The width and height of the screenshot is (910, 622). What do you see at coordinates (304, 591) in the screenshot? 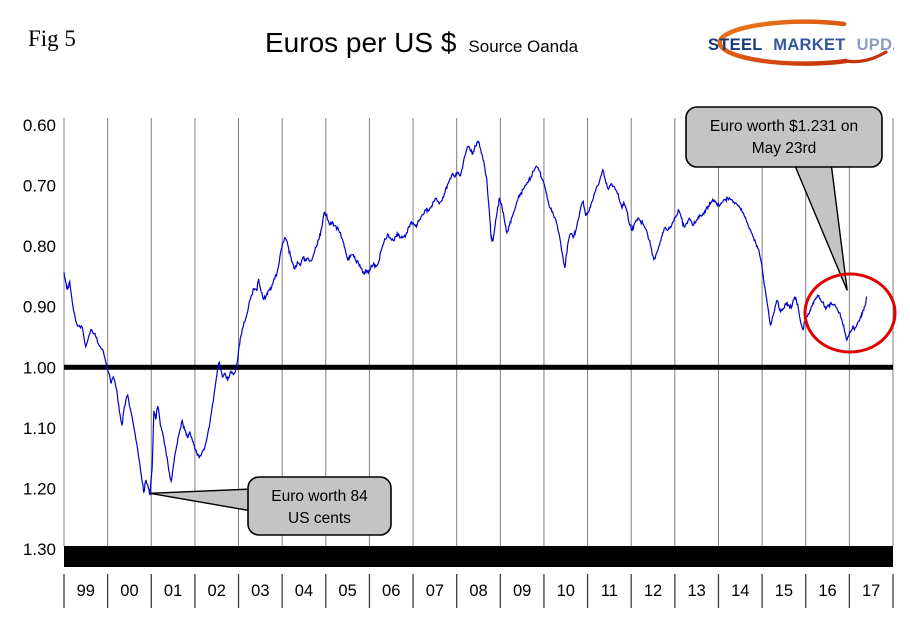
I see `x-year-label: 04` at bounding box center [304, 591].